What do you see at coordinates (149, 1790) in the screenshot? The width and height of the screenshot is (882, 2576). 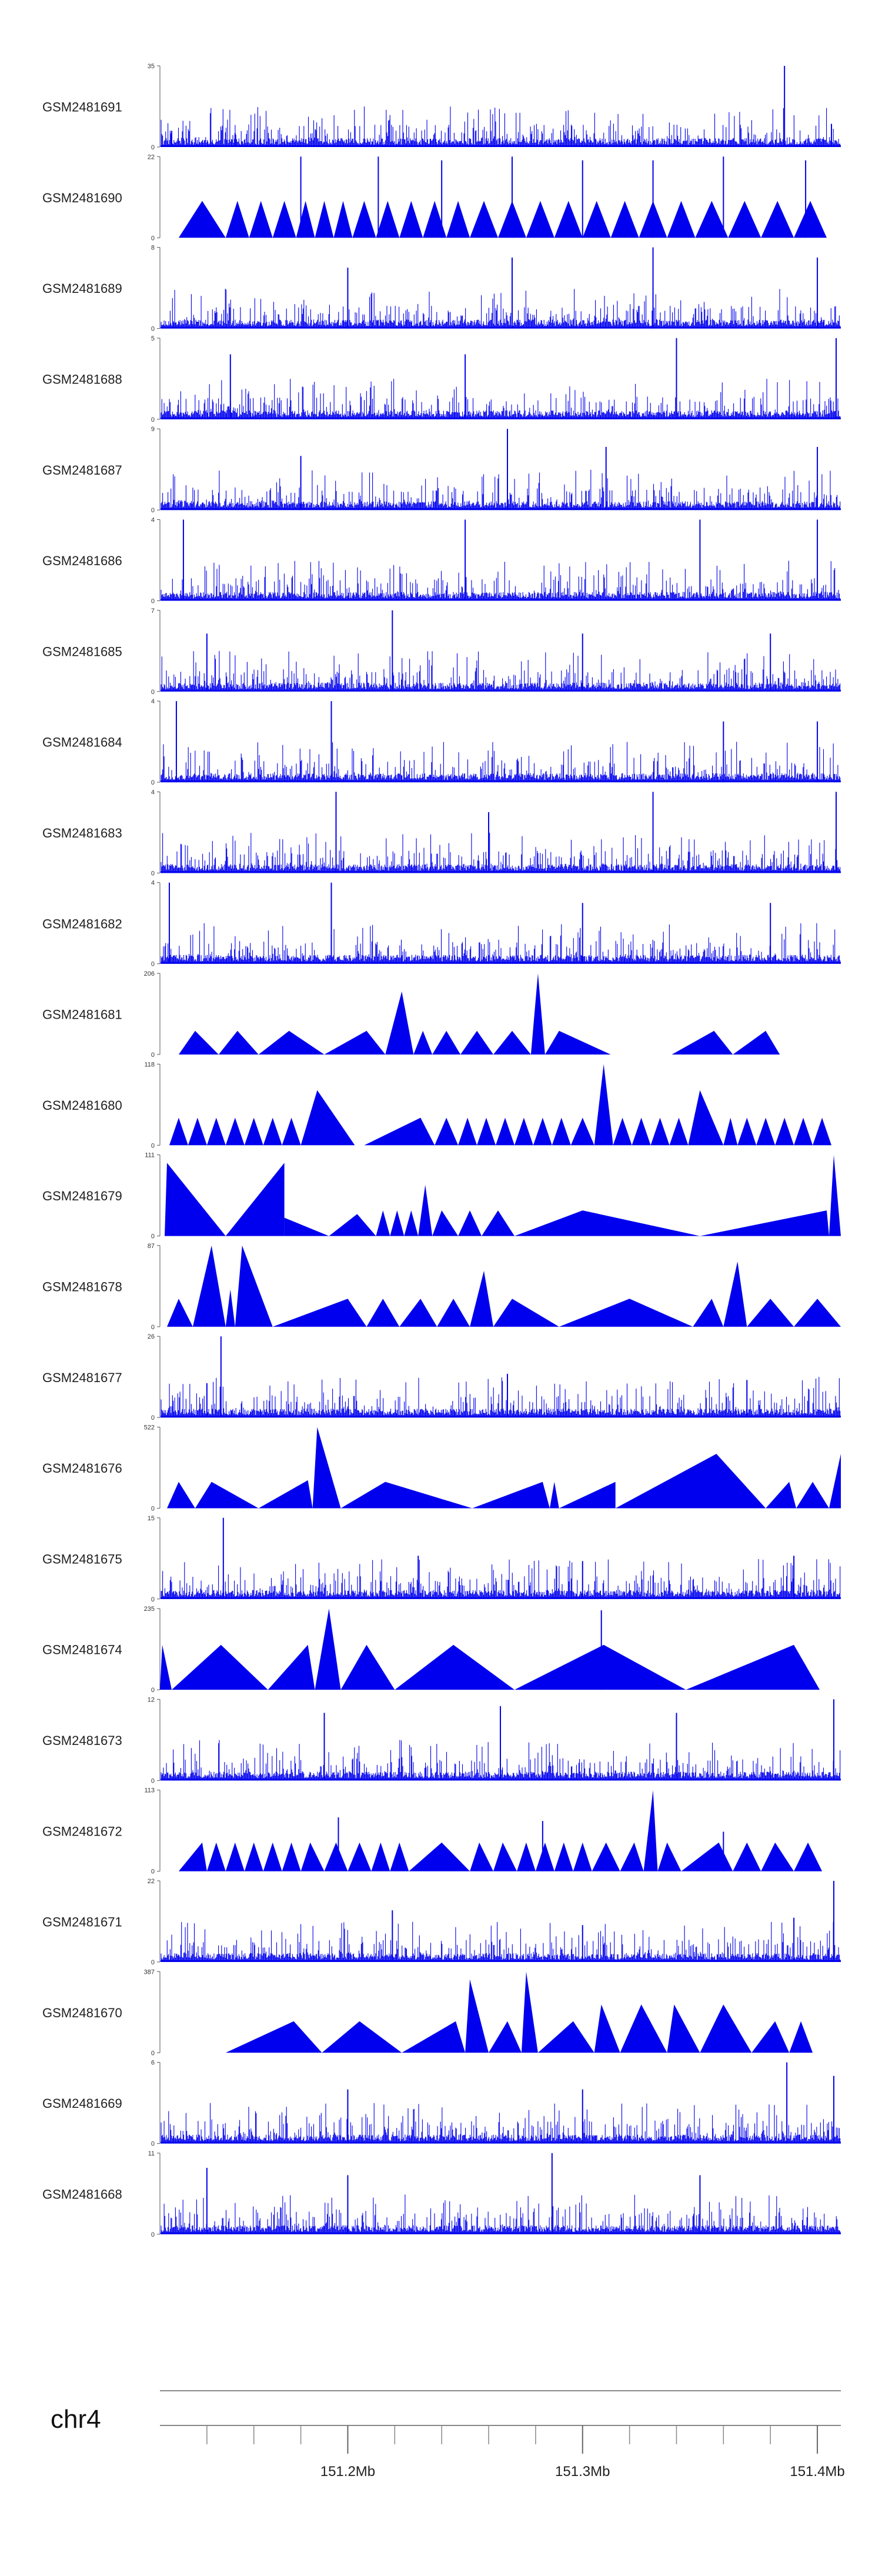 I see `y-max-label: 113` at bounding box center [149, 1790].